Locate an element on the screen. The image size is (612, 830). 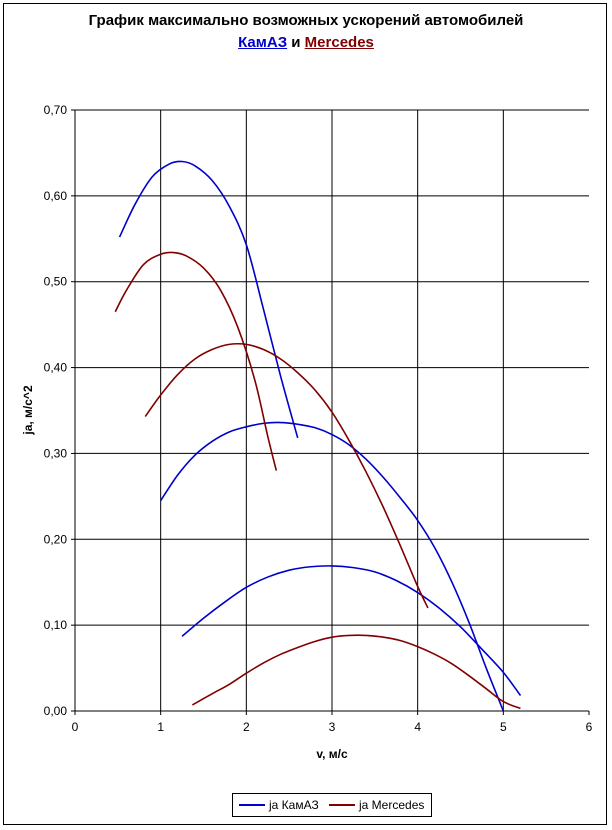
legend-label-kamaz: ja КамАЗ is located at coordinates (294, 805).